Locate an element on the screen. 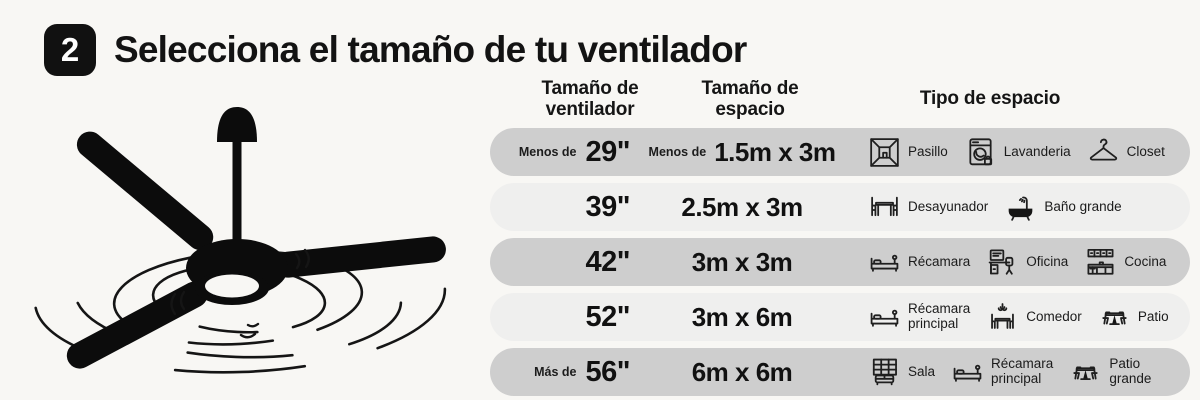 This screenshot has width=1200, height=400. space-size-value: 3m x 3m is located at coordinates (742, 261).